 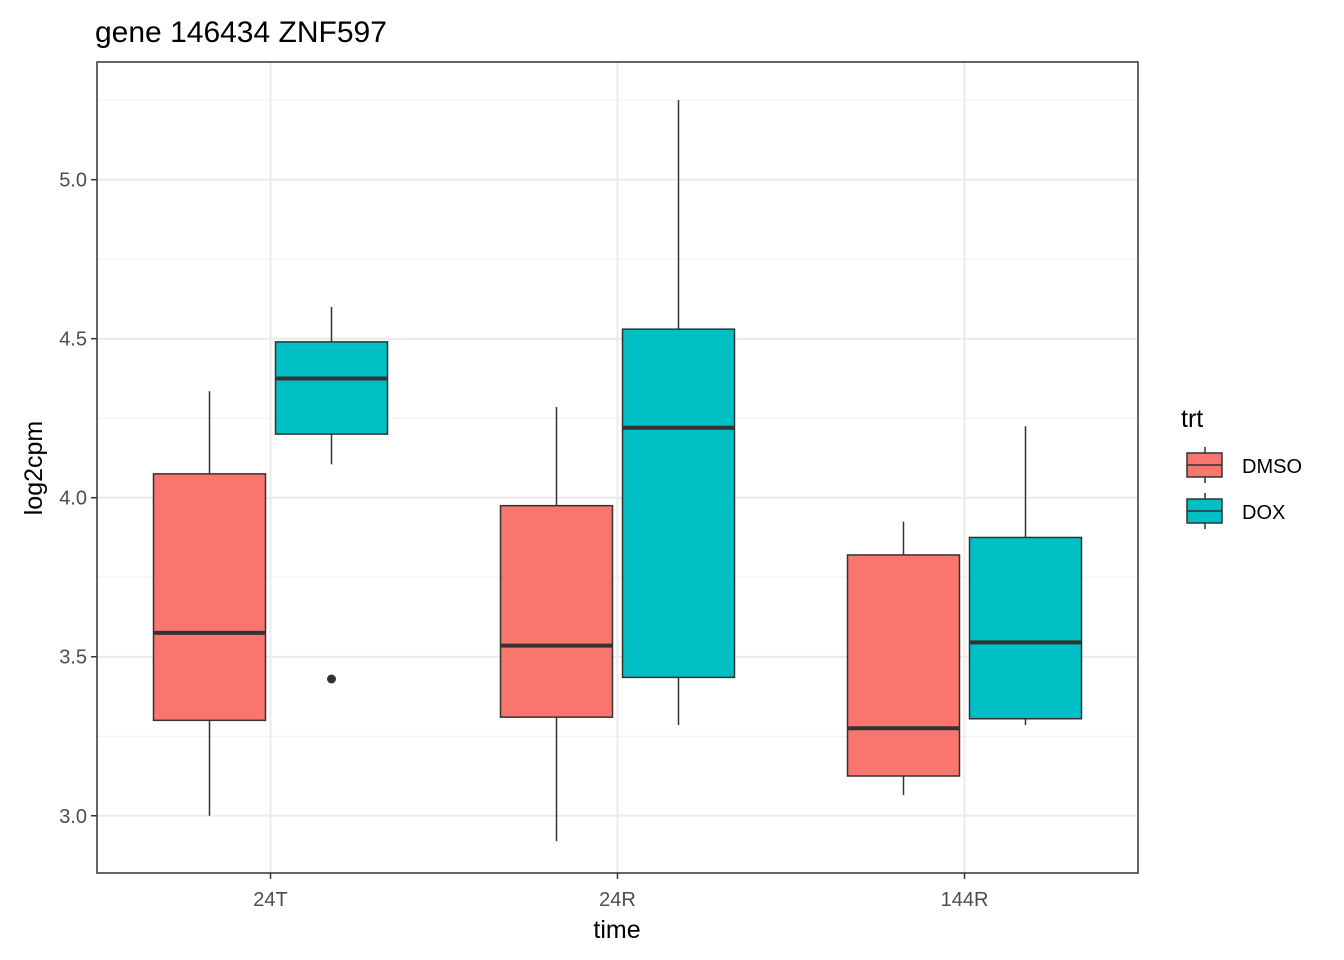 I want to click on legend: trt DMSO DOX, so click(x=1241, y=467).